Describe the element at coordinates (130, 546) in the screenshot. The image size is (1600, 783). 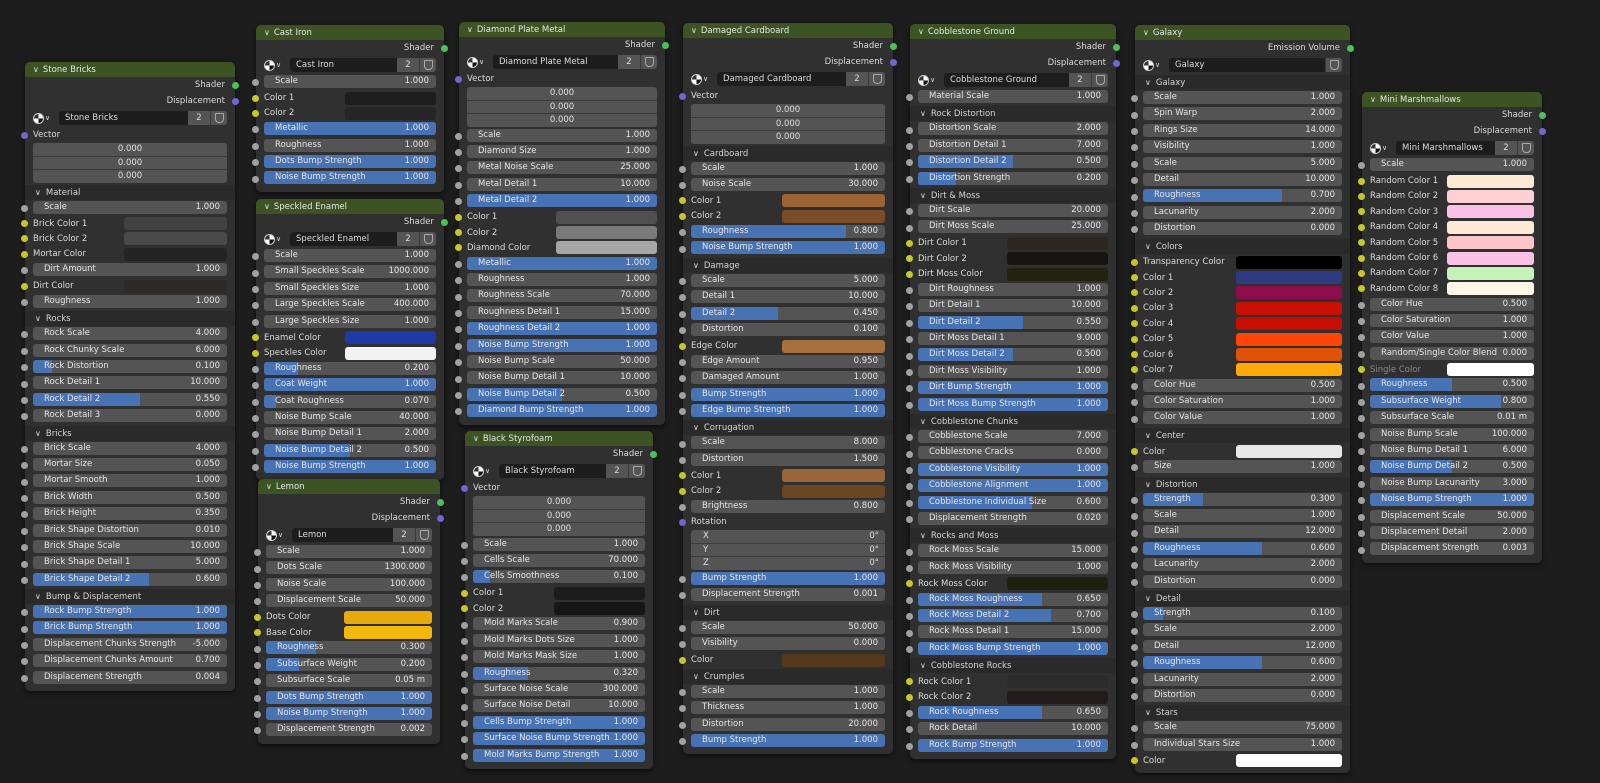
I see `value-slider: Brick Shape Scale 10.000` at that location.